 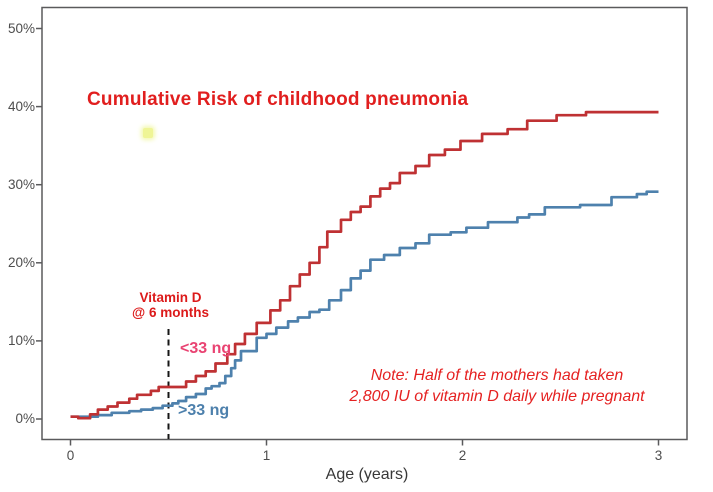 What do you see at coordinates (21, 28) in the screenshot?
I see `y-tick-label-50: 50%` at bounding box center [21, 28].